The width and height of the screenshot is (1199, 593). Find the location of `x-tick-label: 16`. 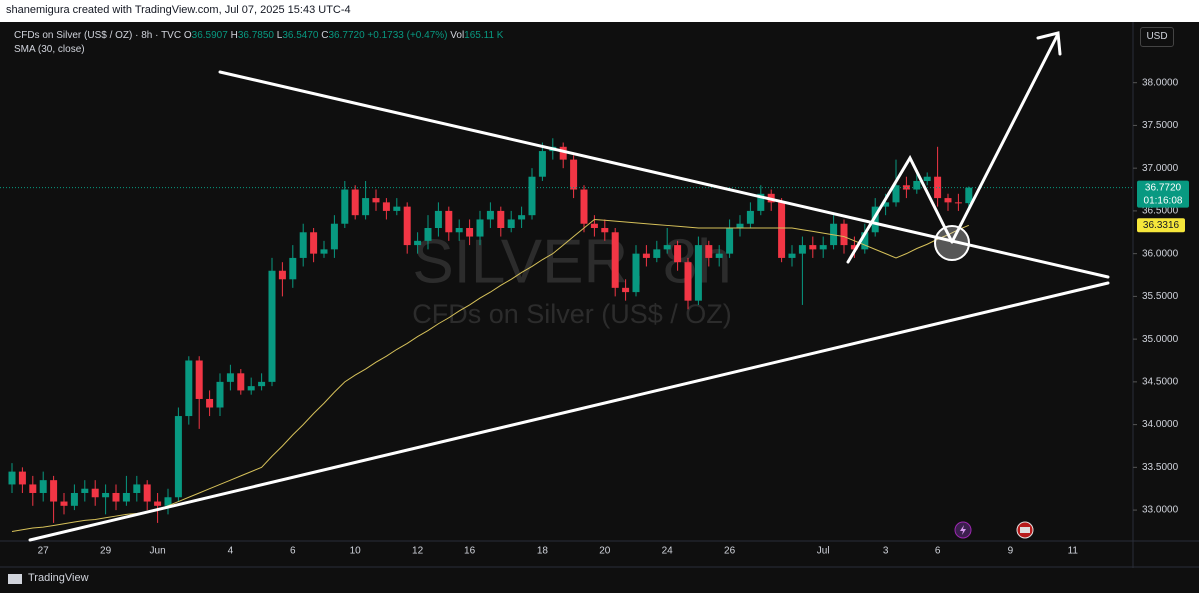

x-tick-label: 16 is located at coordinates (470, 551).